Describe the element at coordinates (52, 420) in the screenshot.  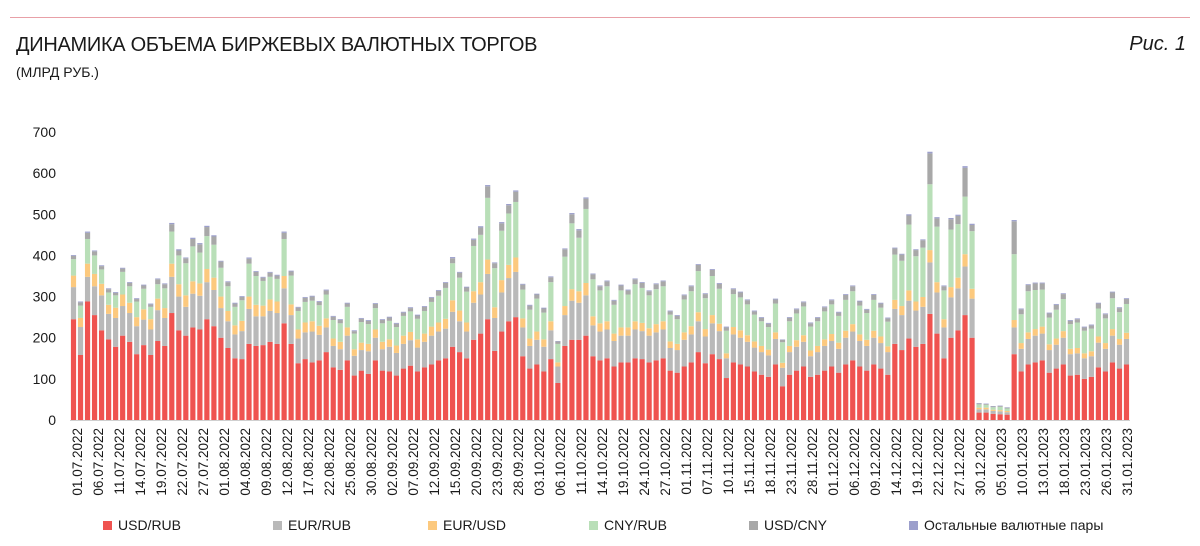
I see `y-tick-label: 0` at that location.